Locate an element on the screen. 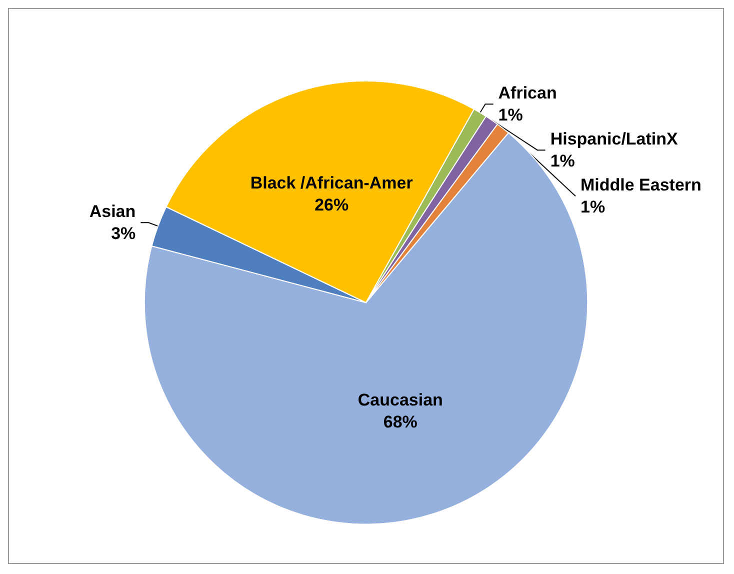 This screenshot has height=574, width=734. data-label: 3% is located at coordinates (123, 234).